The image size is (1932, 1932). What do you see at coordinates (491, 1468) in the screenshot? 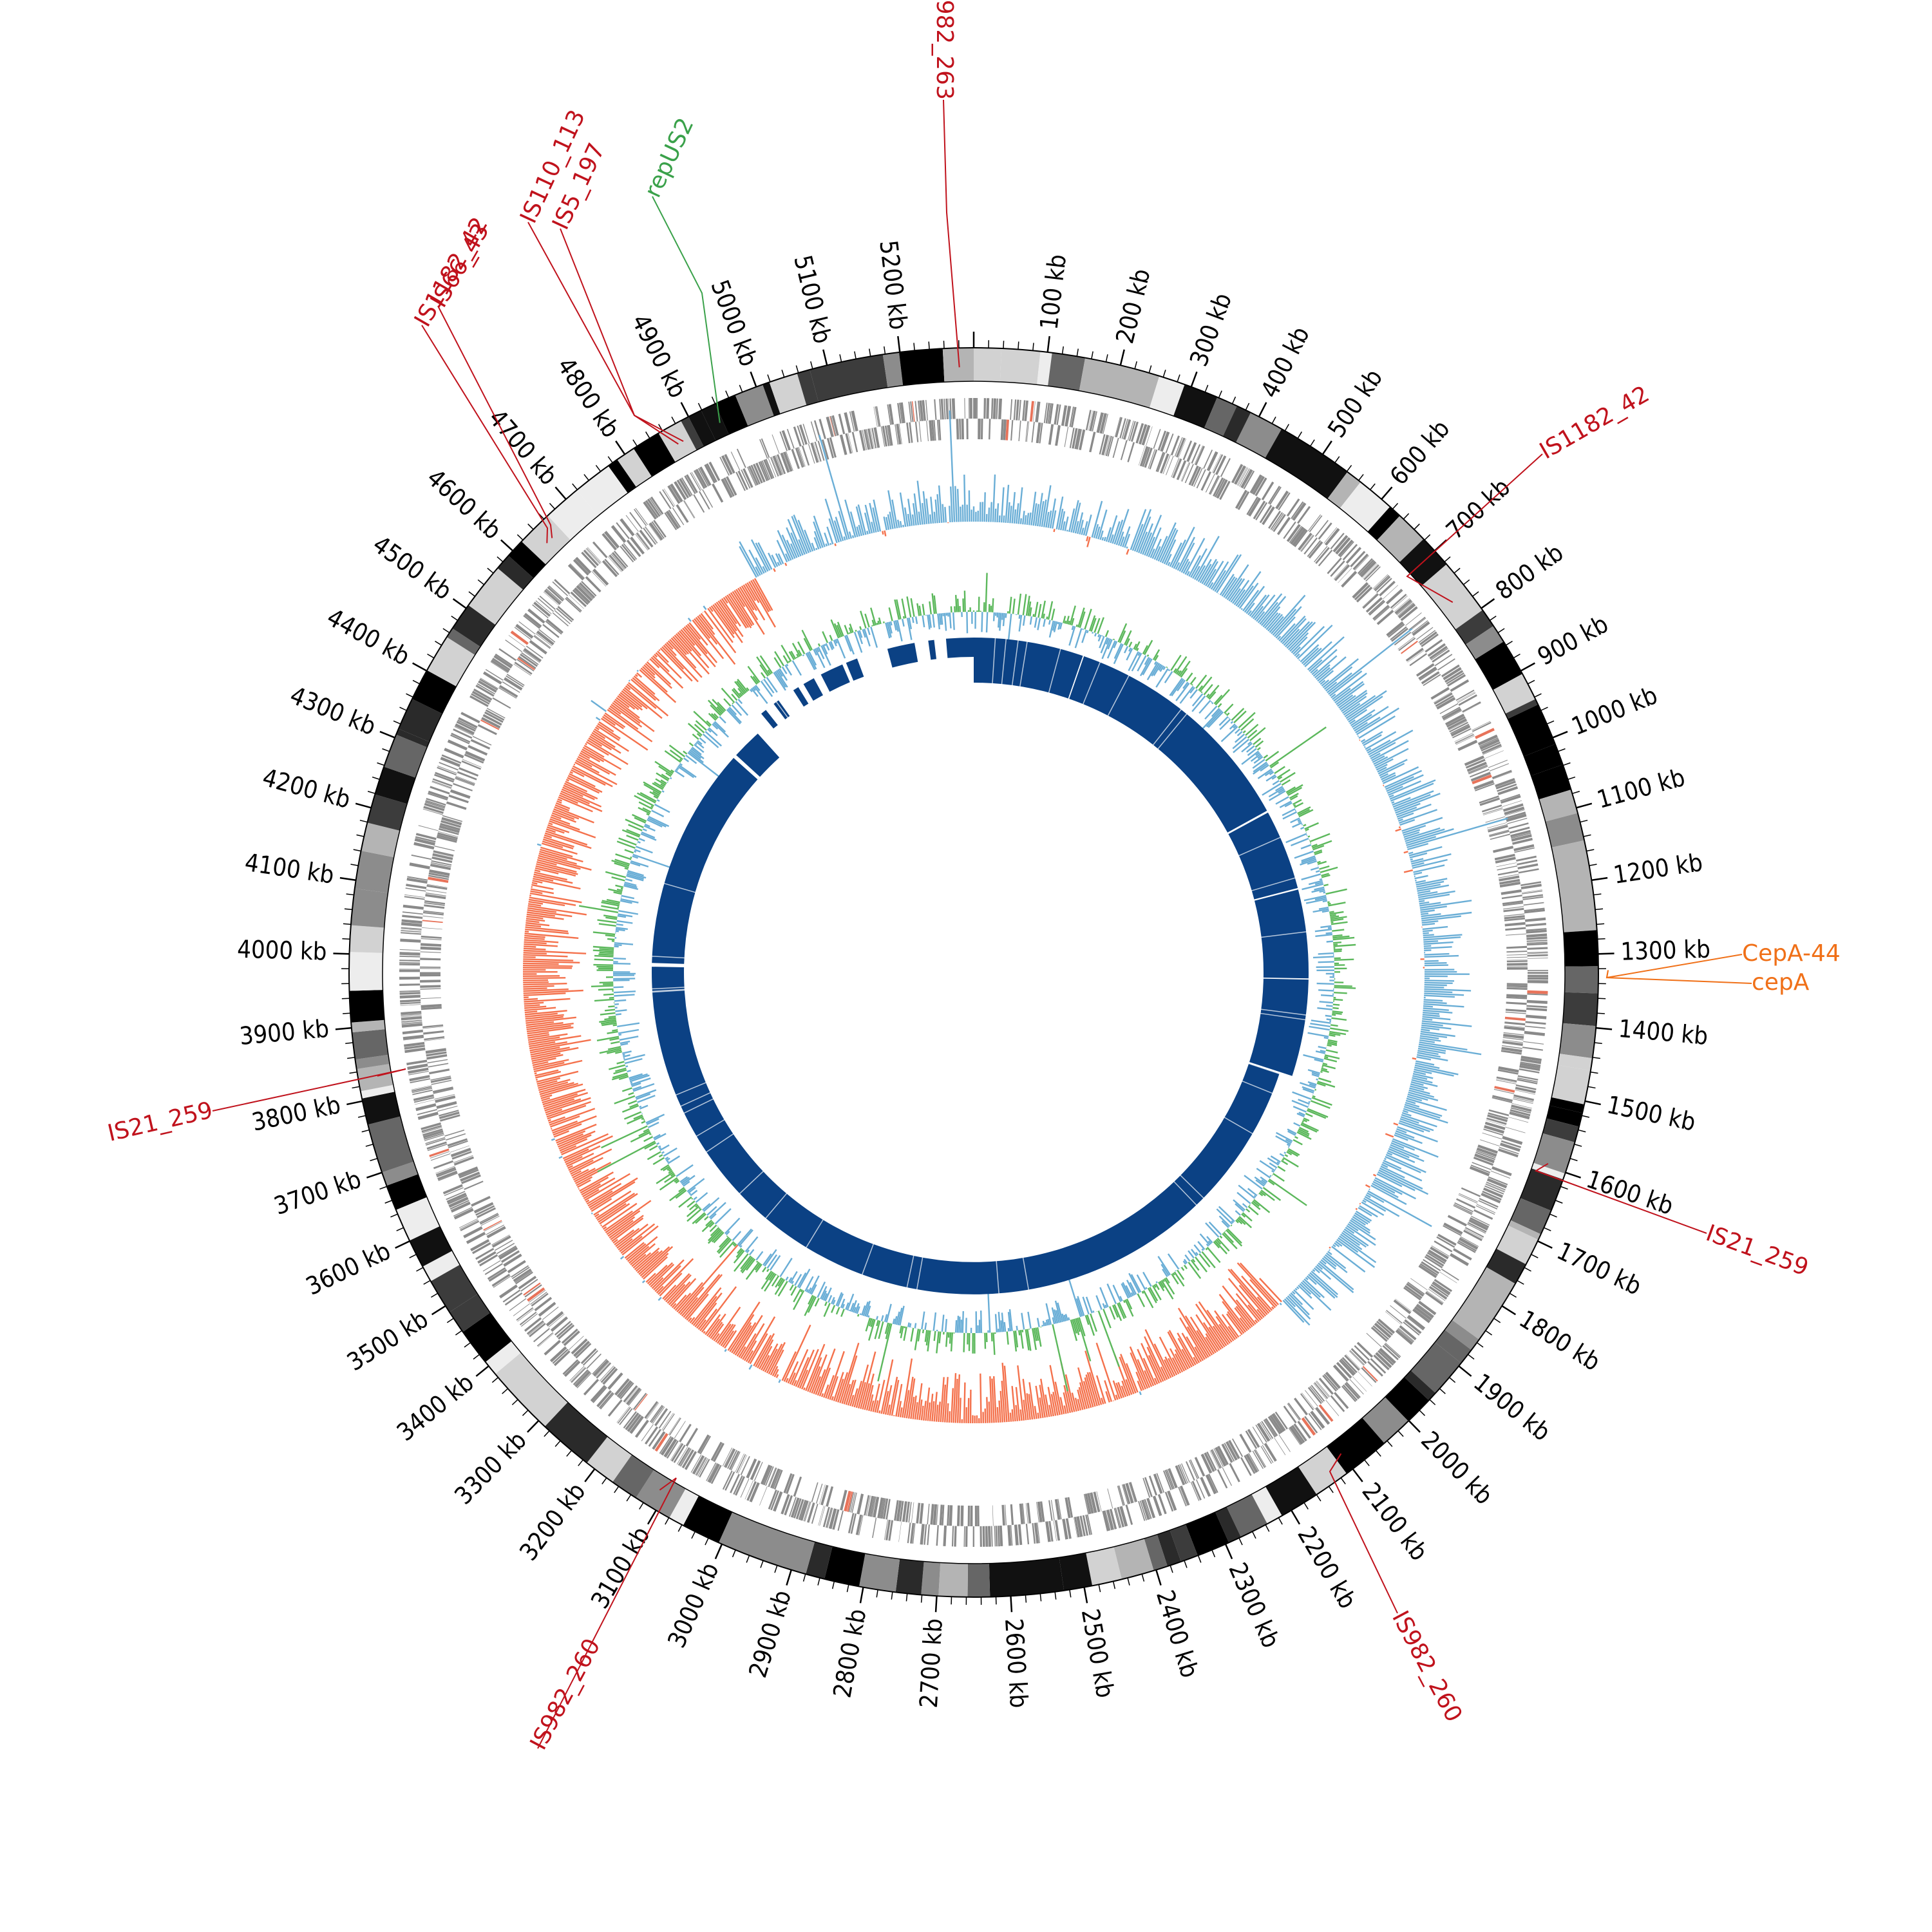
I see `scale-label: 3300 kb` at bounding box center [491, 1468].